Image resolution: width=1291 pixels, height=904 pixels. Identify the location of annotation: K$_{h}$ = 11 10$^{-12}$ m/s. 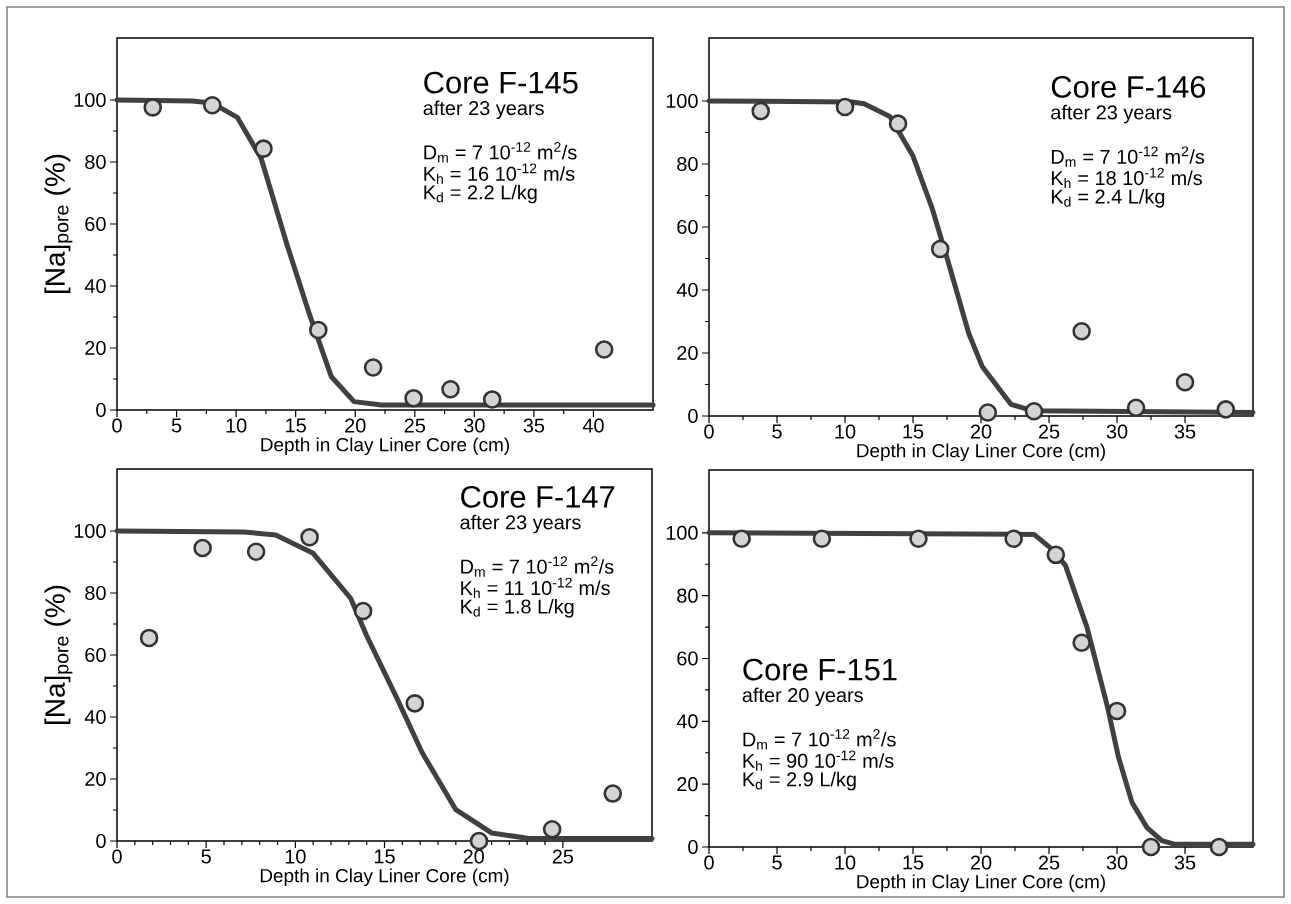
(535, 587).